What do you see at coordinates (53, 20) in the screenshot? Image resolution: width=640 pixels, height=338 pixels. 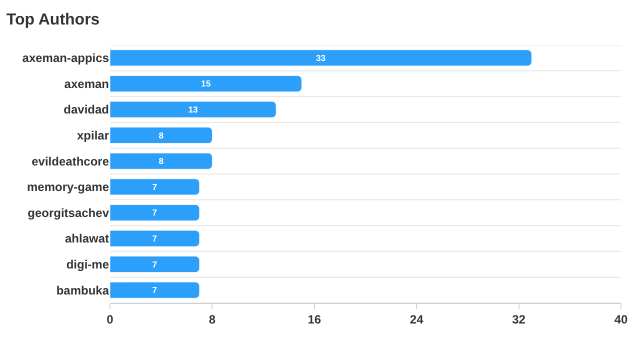 I see `chart-title: Top Authors` at bounding box center [53, 20].